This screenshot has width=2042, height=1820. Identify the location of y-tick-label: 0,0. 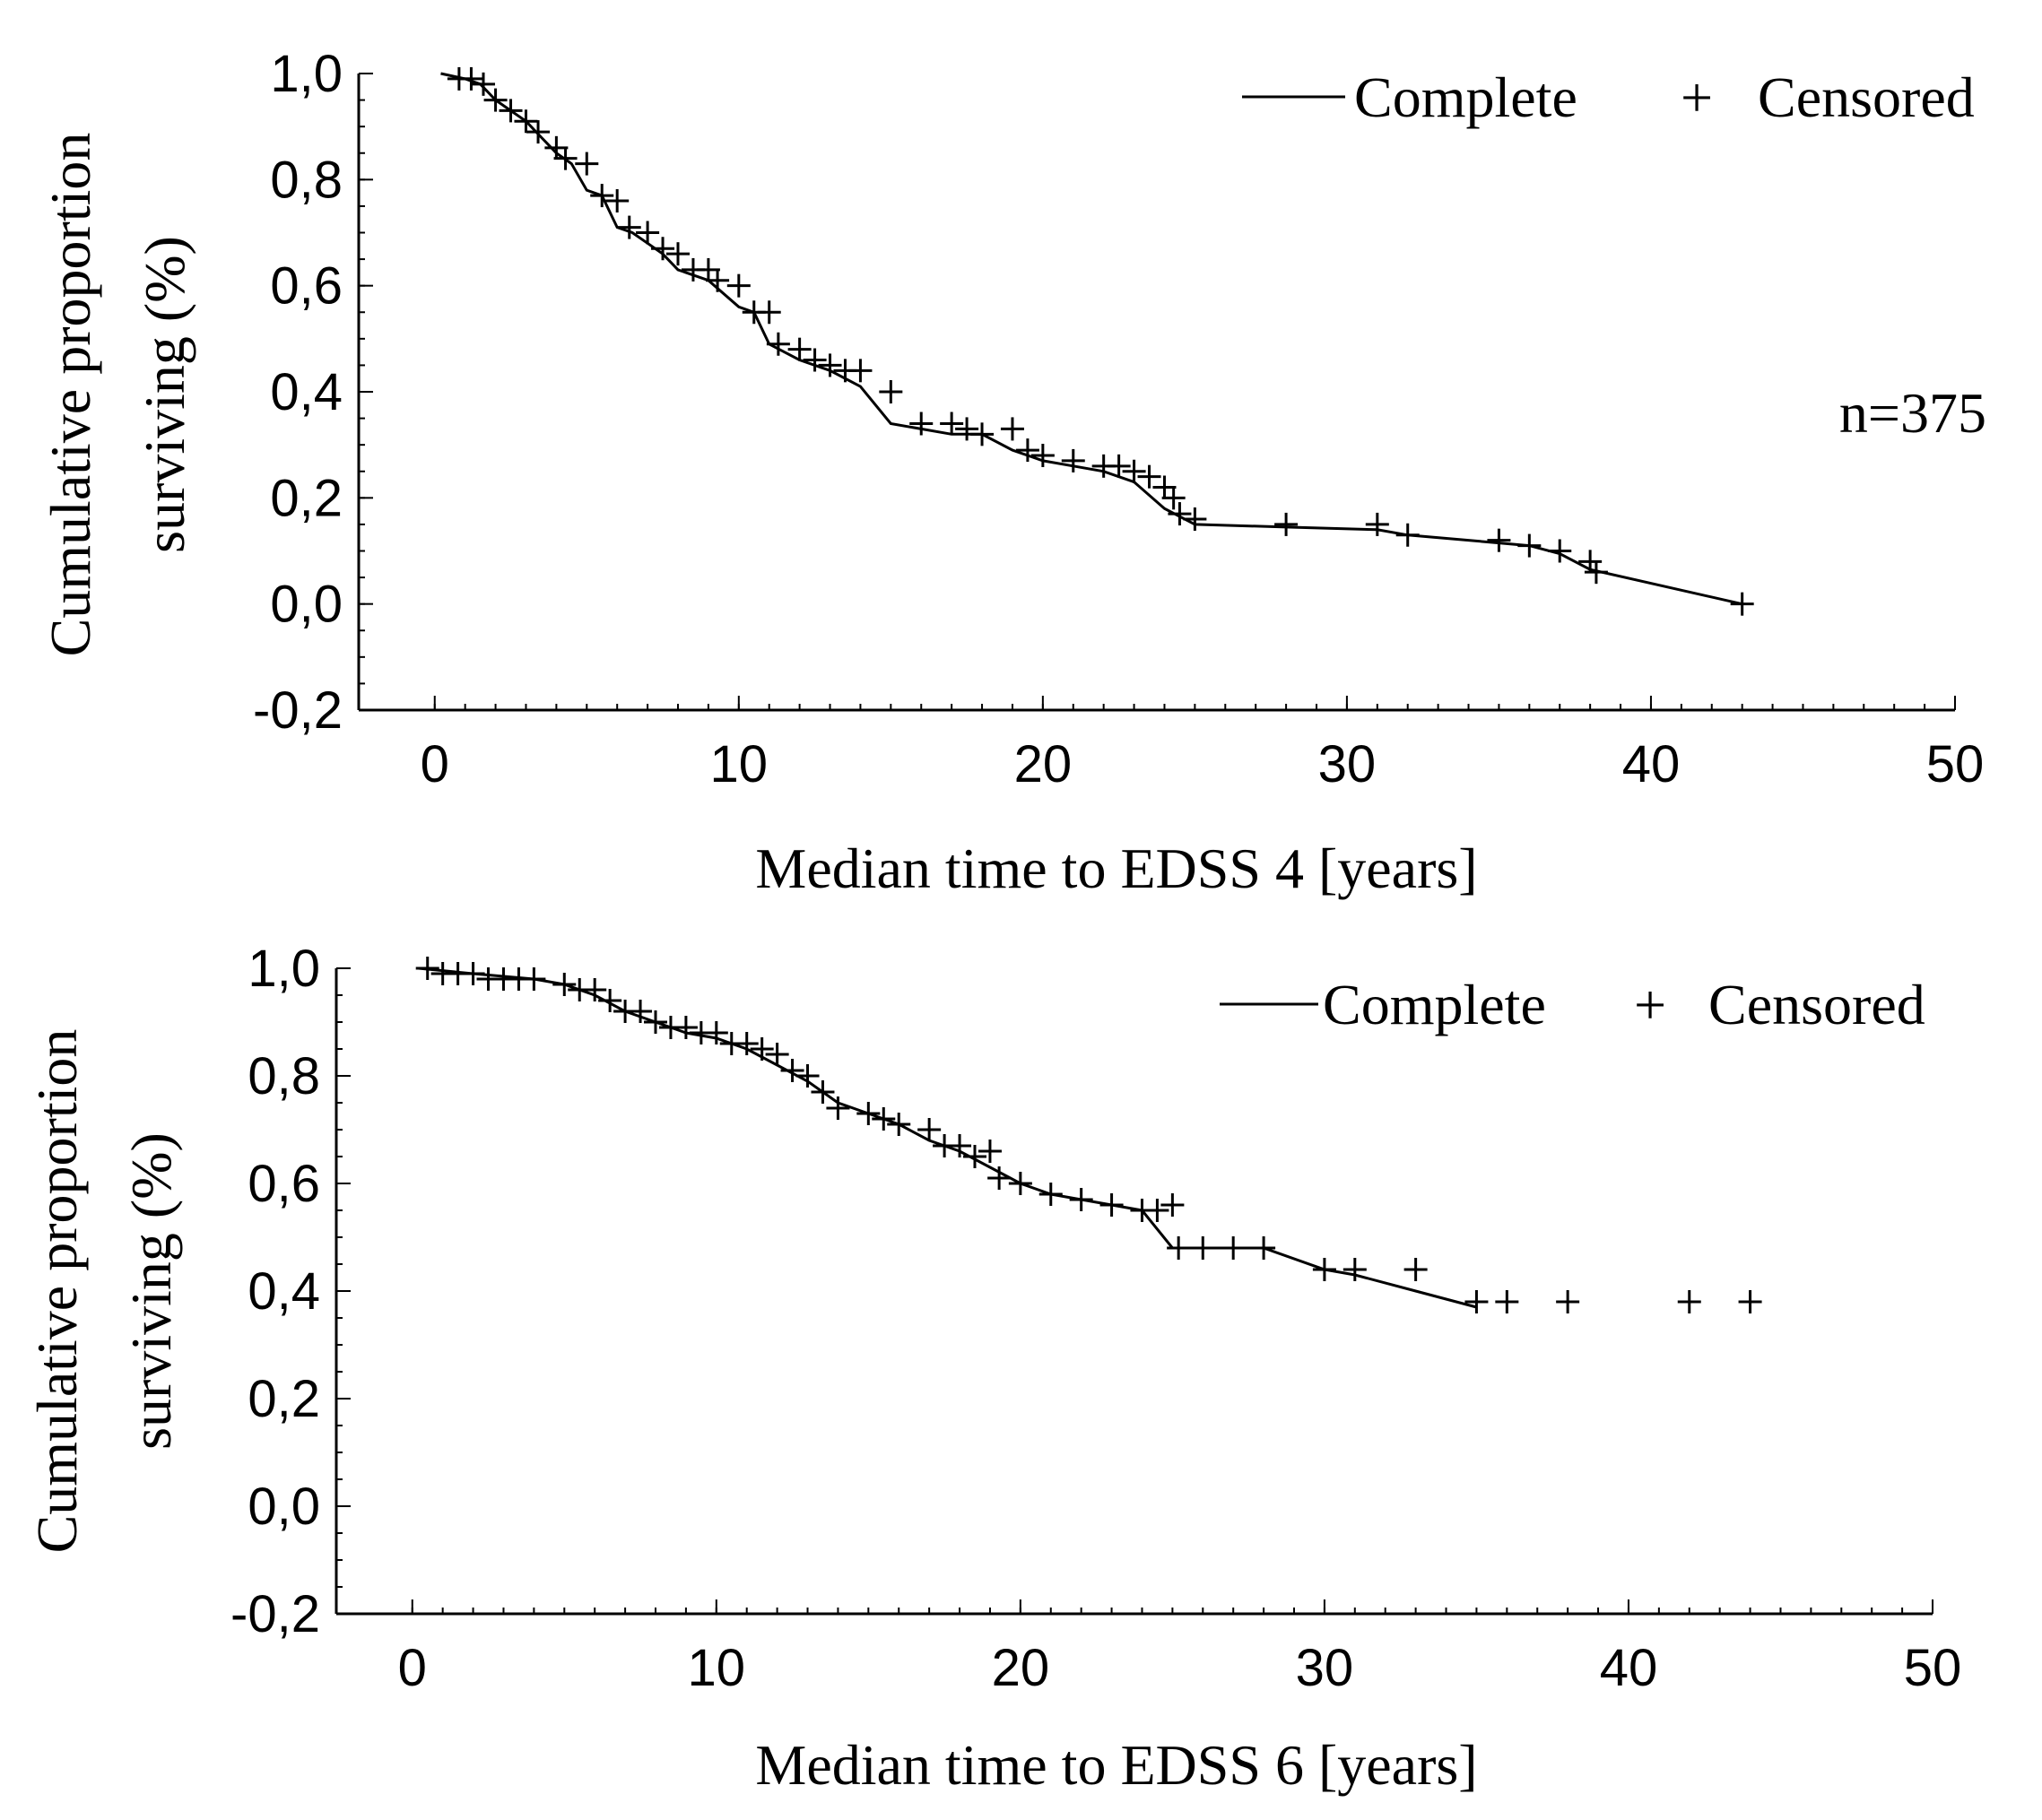
(284, 1507).